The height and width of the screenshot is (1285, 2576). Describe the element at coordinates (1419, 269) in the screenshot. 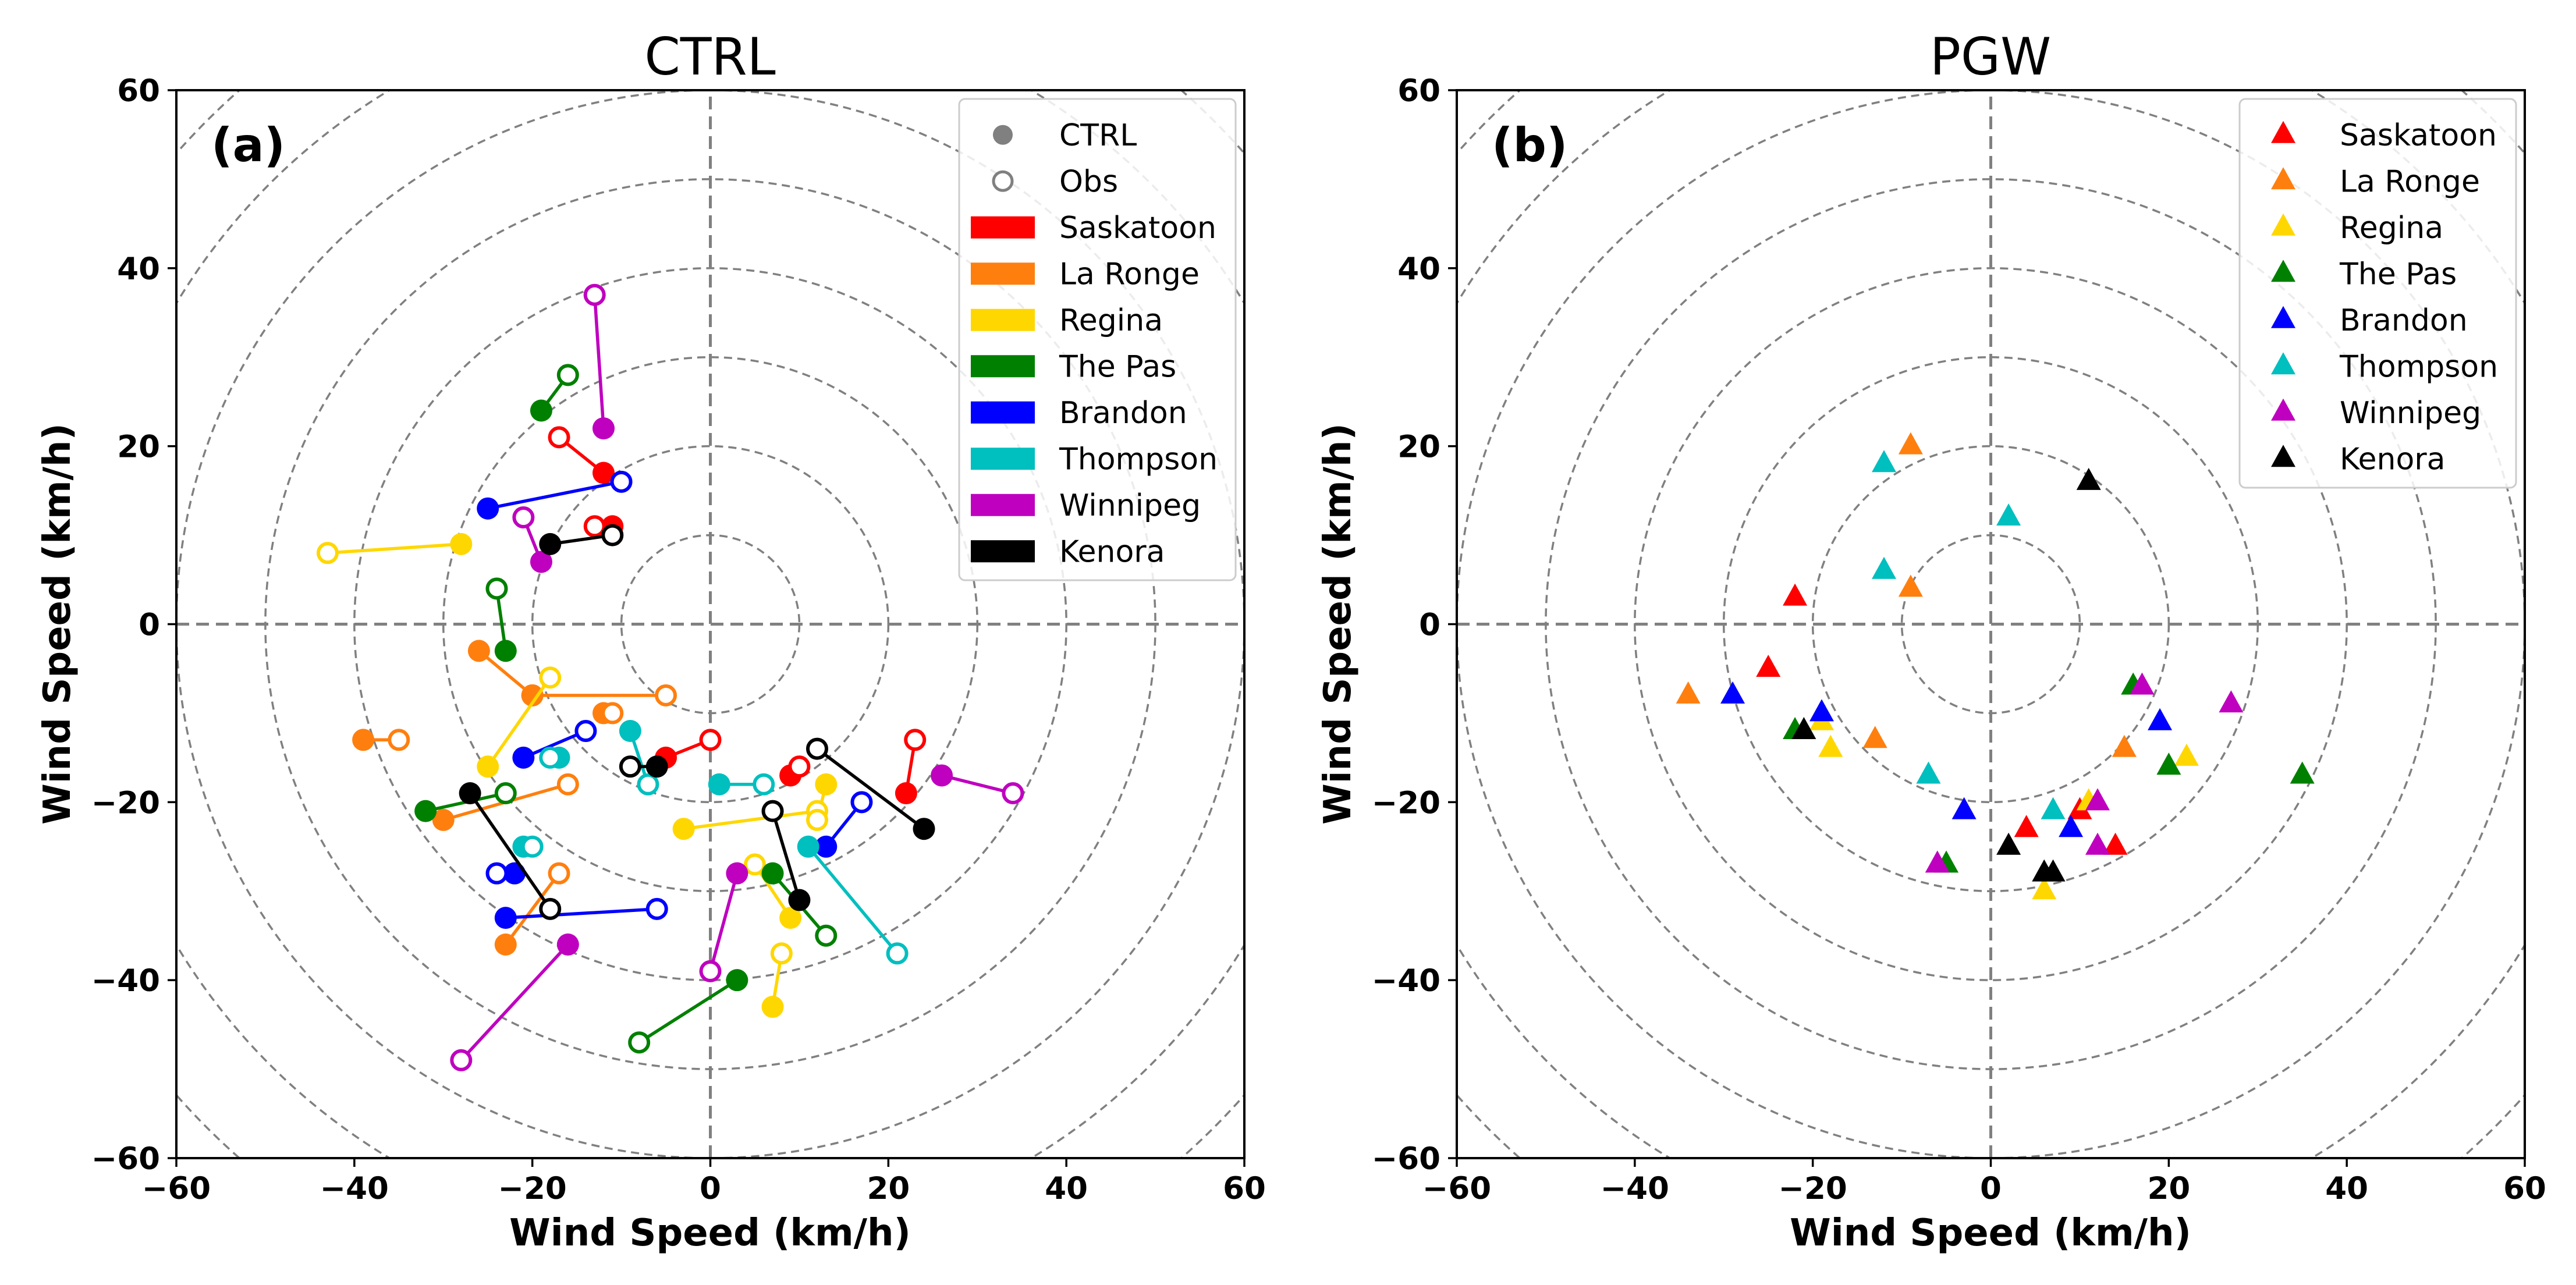

I see `pgw-y-tick-label-5: 40` at that location.